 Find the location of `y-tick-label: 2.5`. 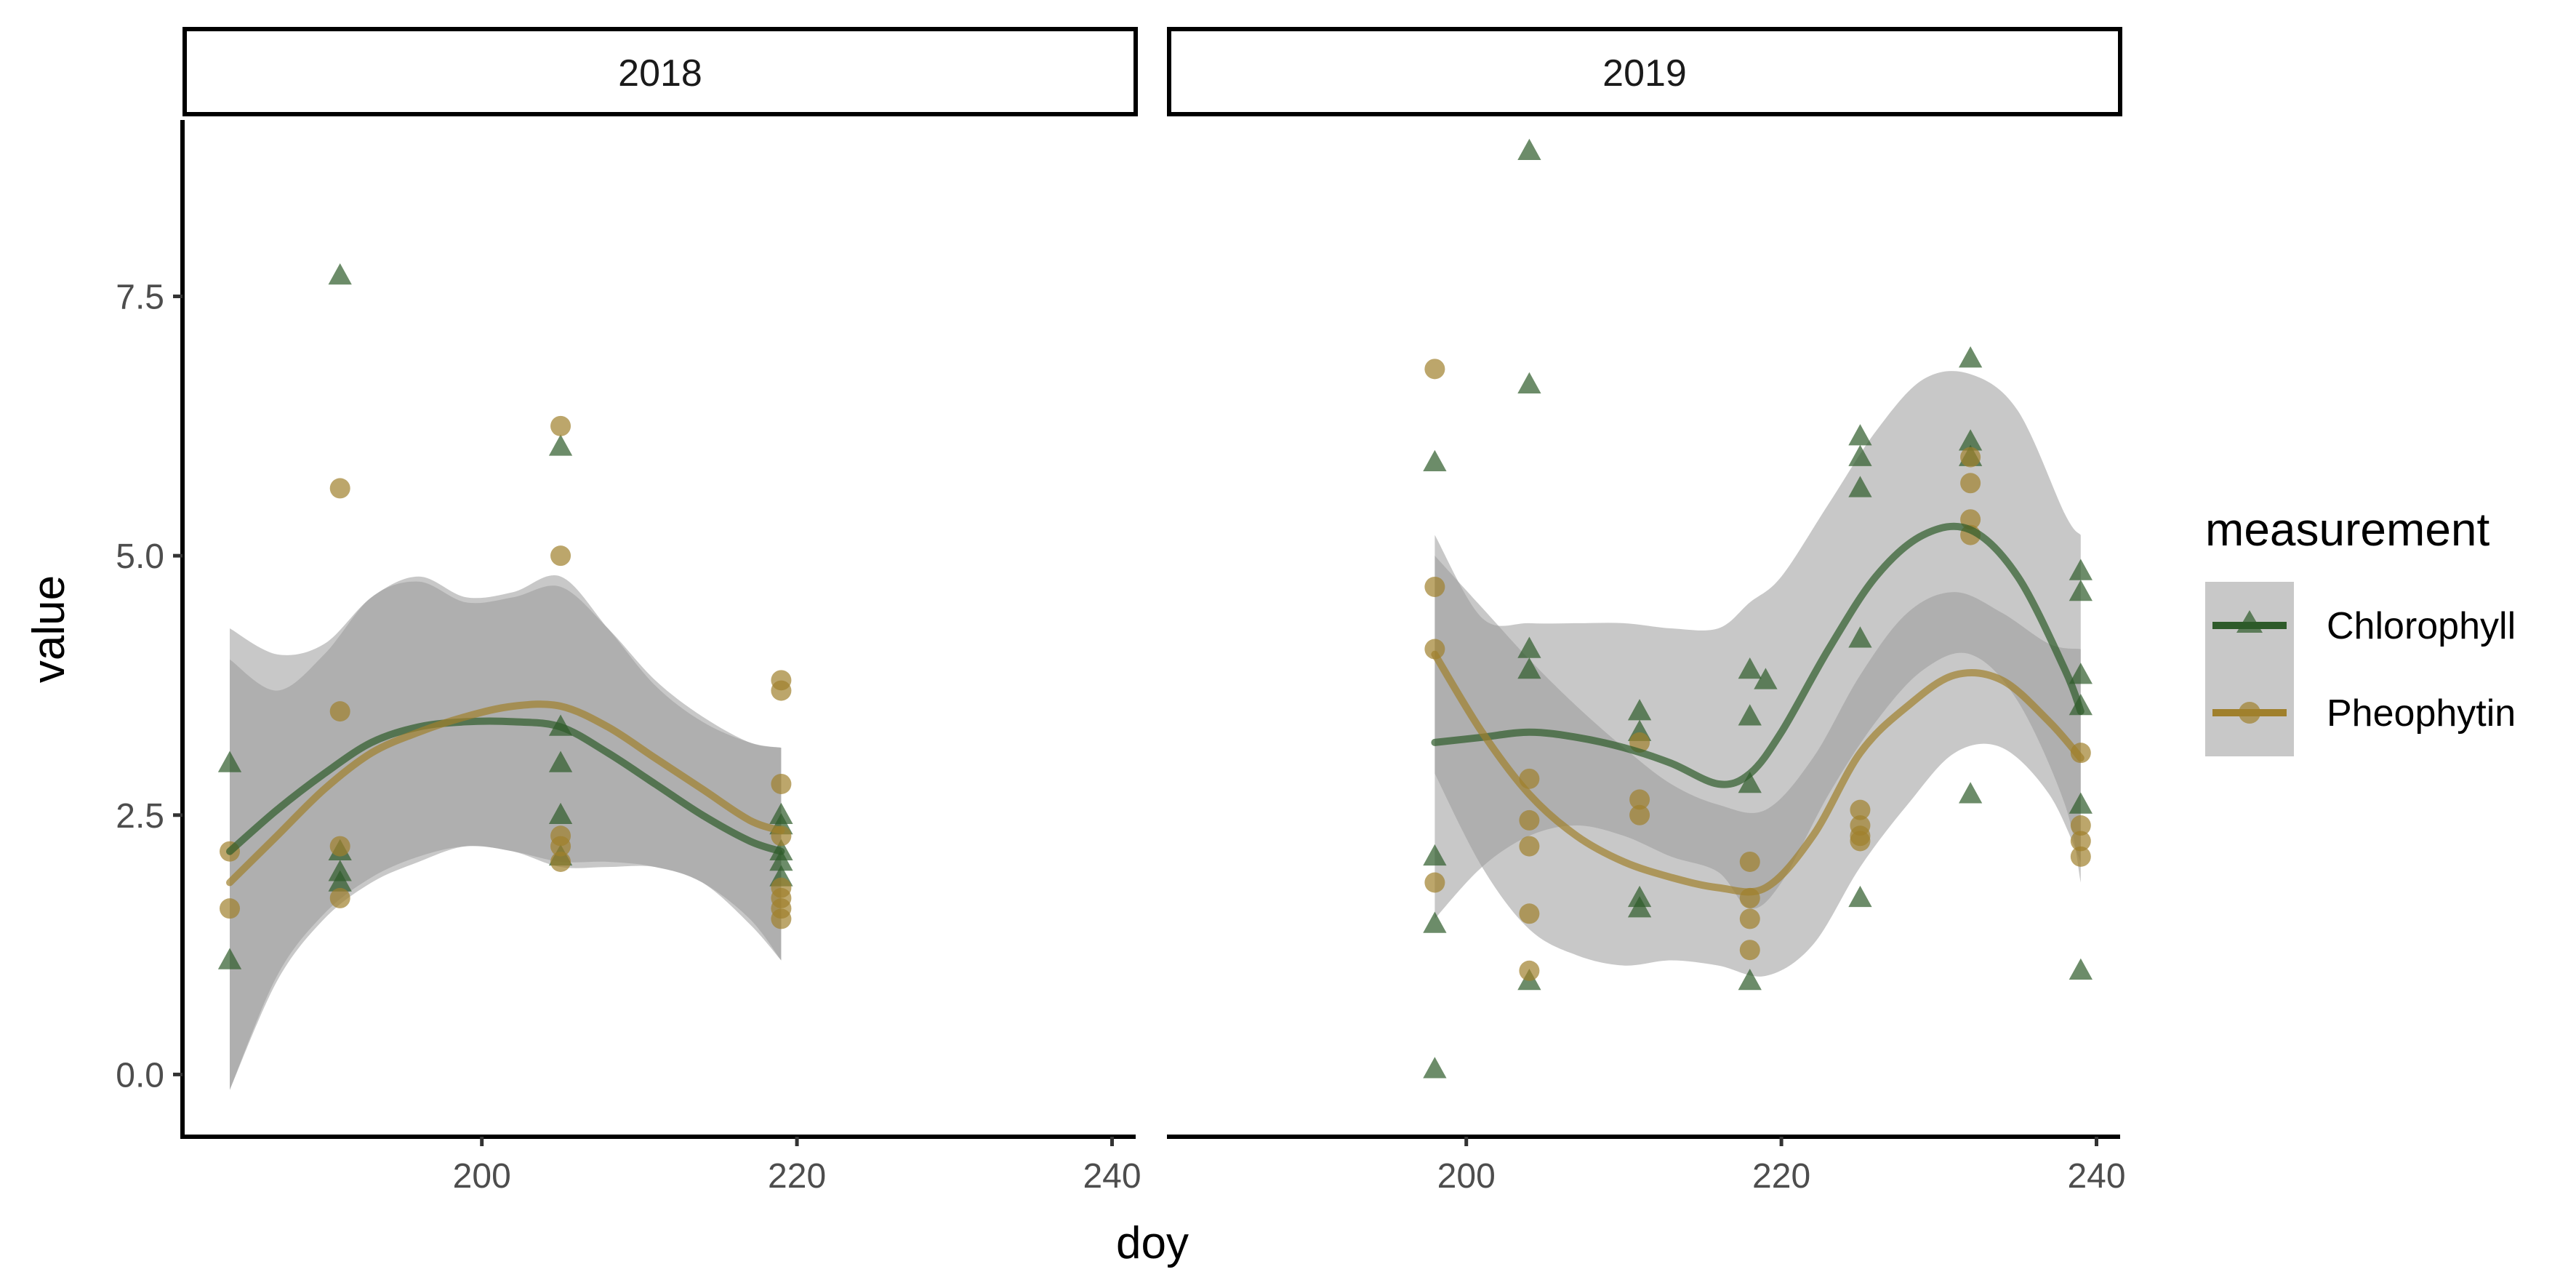

y-tick-label: 2.5 is located at coordinates (140, 816).